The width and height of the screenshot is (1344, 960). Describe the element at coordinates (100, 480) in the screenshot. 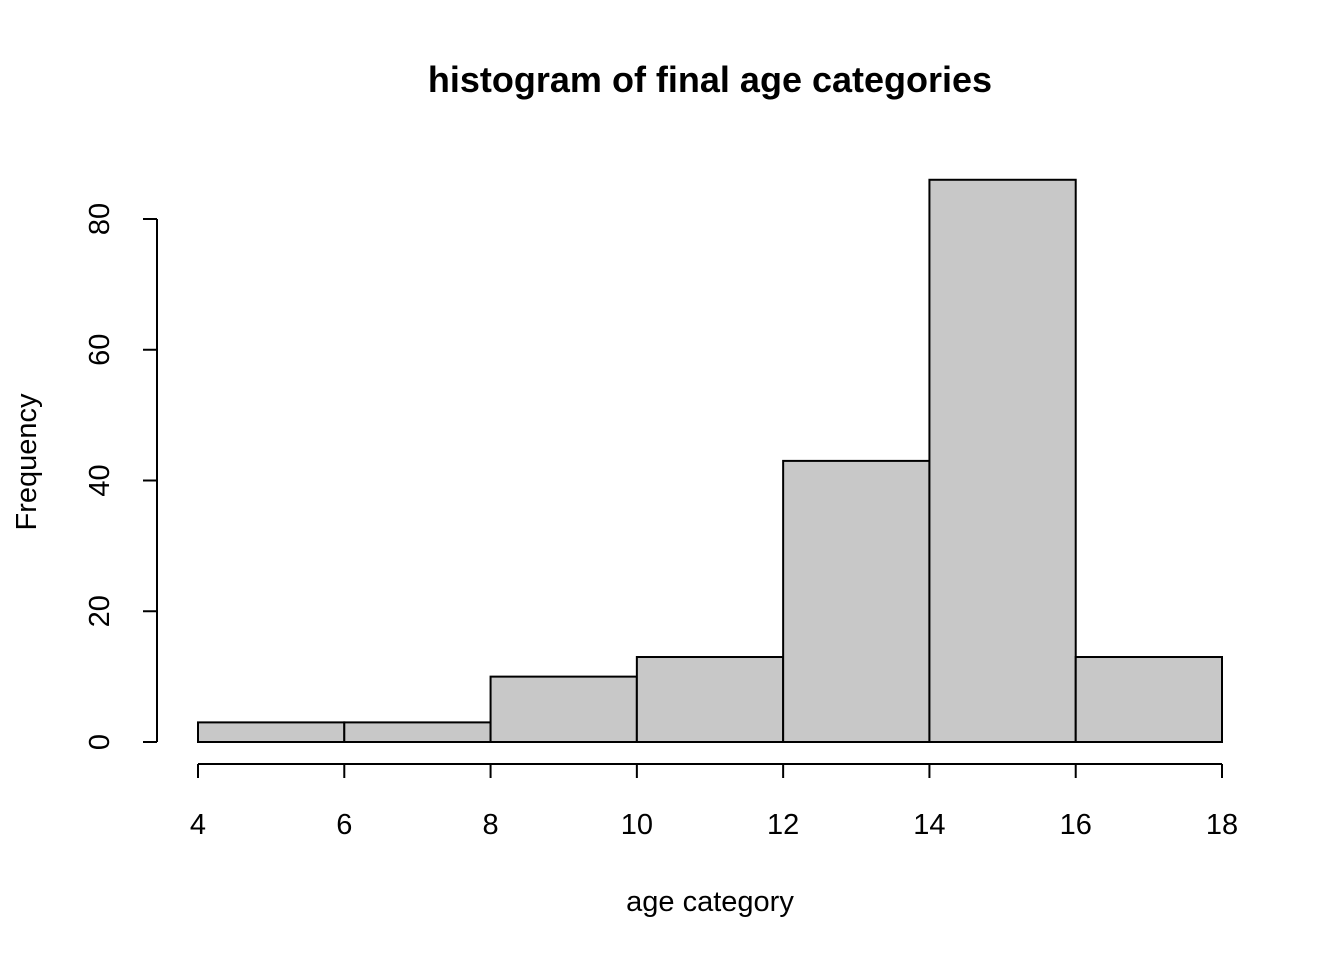

I see `y-tick-label-40: 40` at that location.